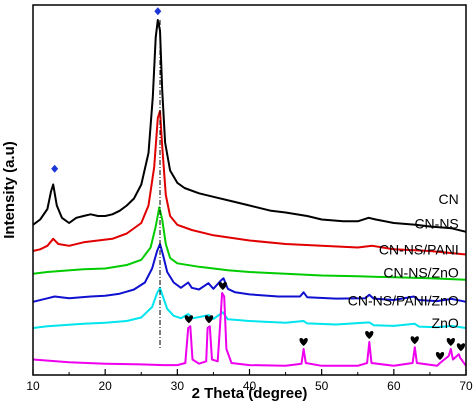  I want to click on curve-label: CN-NS/PANI, so click(419, 250).